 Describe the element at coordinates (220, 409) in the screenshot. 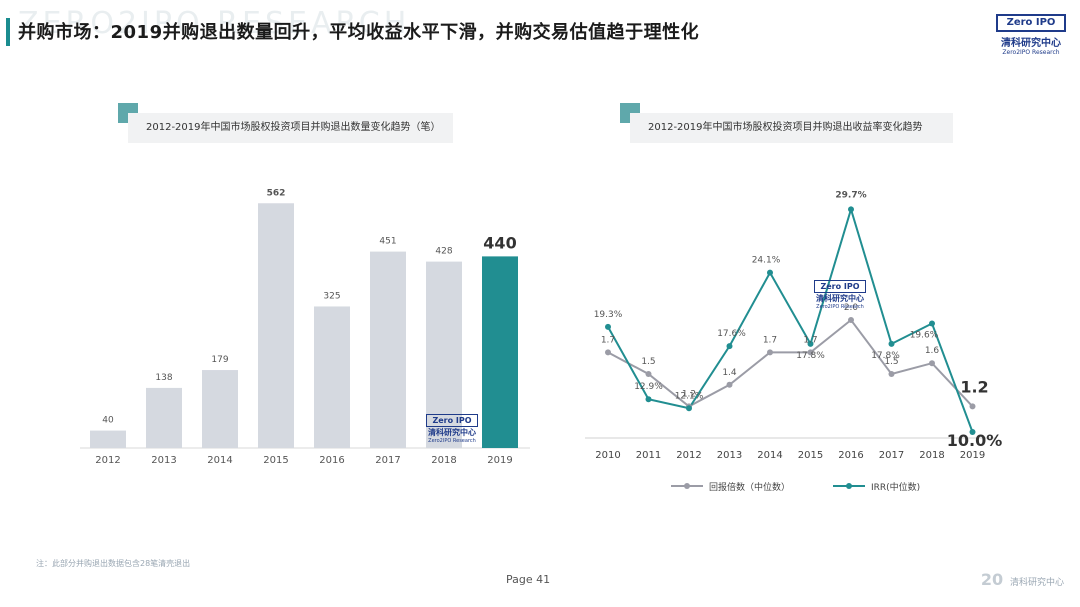

I see `bar-2014` at that location.